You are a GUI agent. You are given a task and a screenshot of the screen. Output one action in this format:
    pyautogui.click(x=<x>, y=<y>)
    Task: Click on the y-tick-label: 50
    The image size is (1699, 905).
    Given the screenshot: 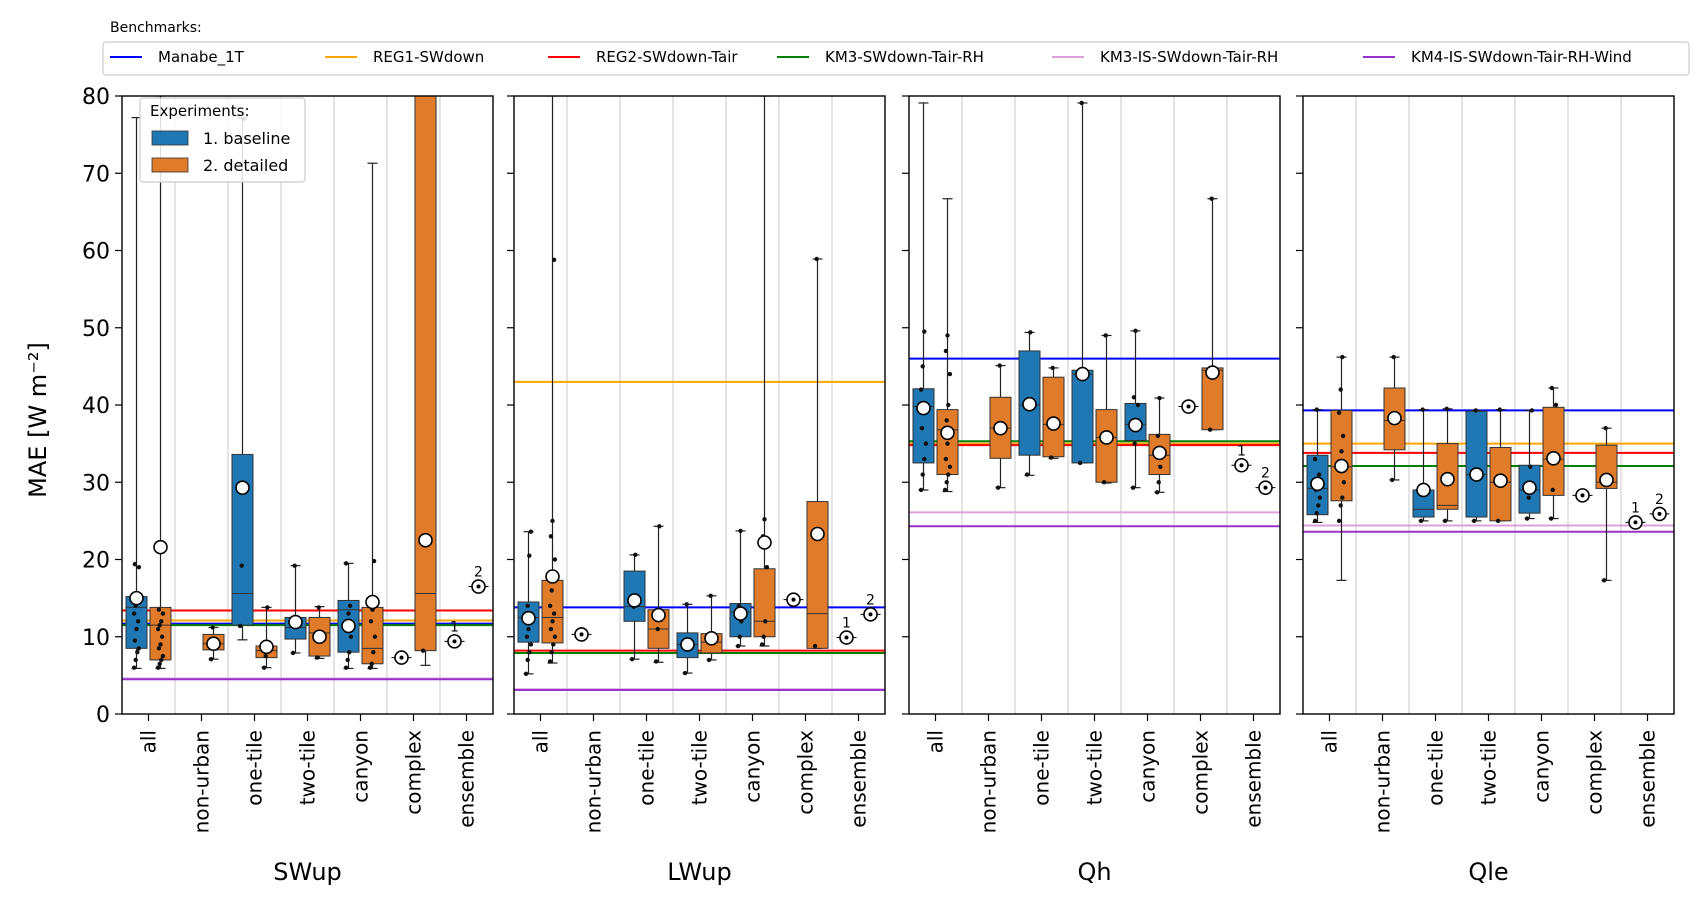 What is the action you would take?
    pyautogui.click(x=96, y=329)
    